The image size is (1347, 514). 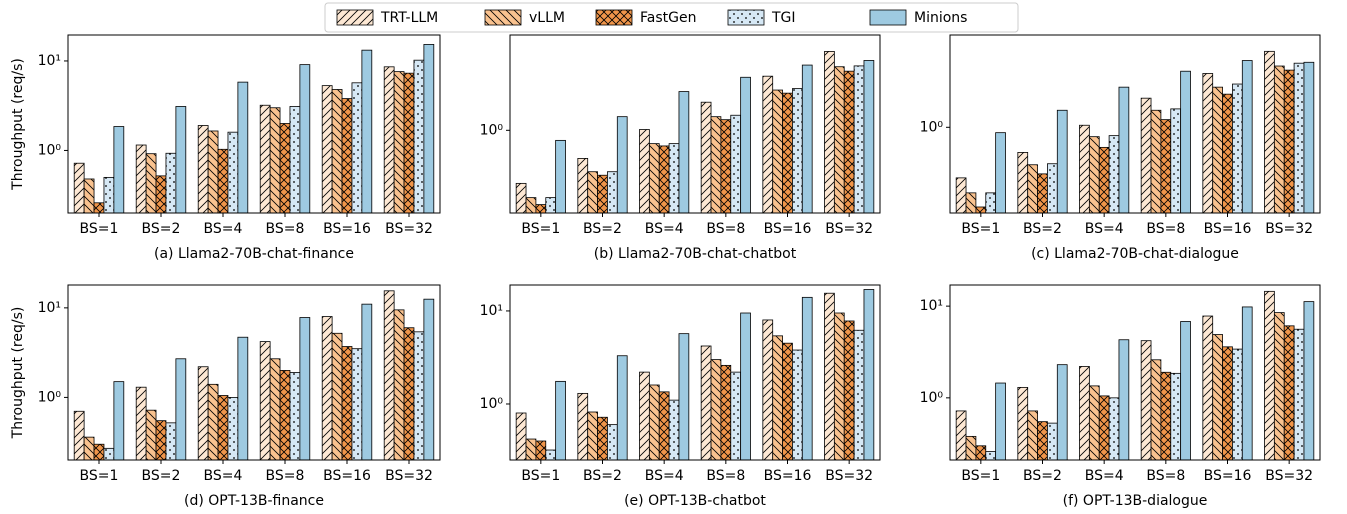 What do you see at coordinates (547, 18) in the screenshot?
I see `legend-label: vLLM` at bounding box center [547, 18].